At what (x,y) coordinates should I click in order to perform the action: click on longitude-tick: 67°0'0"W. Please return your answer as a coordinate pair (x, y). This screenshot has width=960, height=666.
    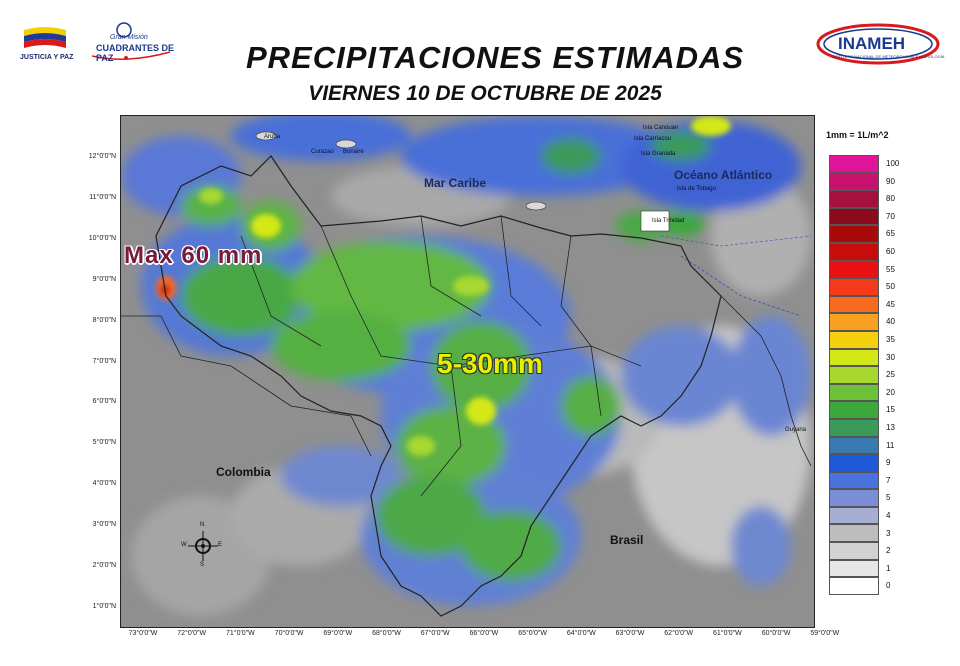
    Looking at the image, I should click on (435, 633).